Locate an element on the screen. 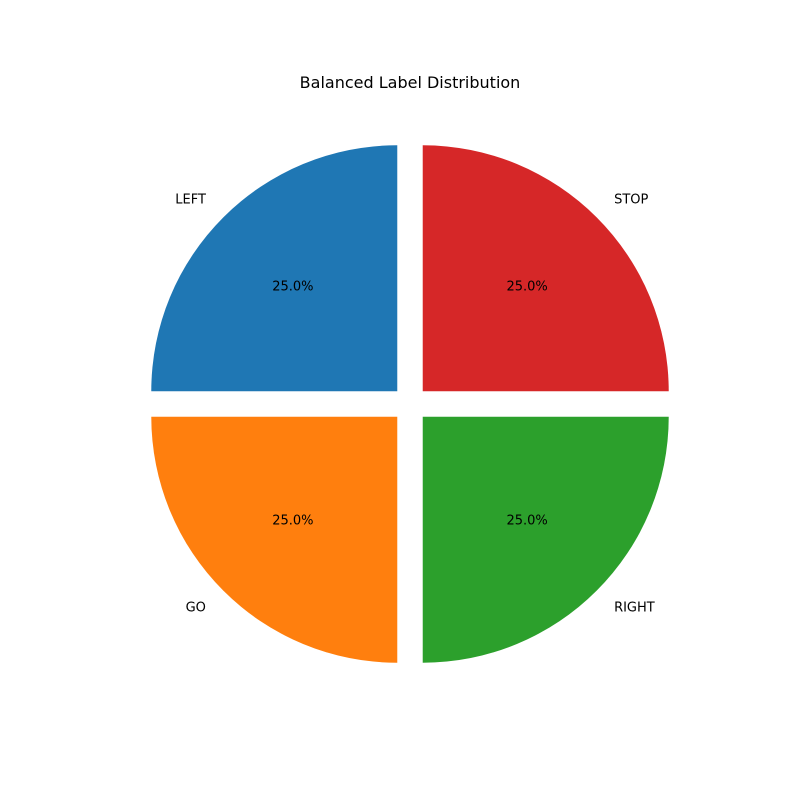 This screenshot has height=800, width=800. pct-label-go: 25.0% is located at coordinates (292, 521).